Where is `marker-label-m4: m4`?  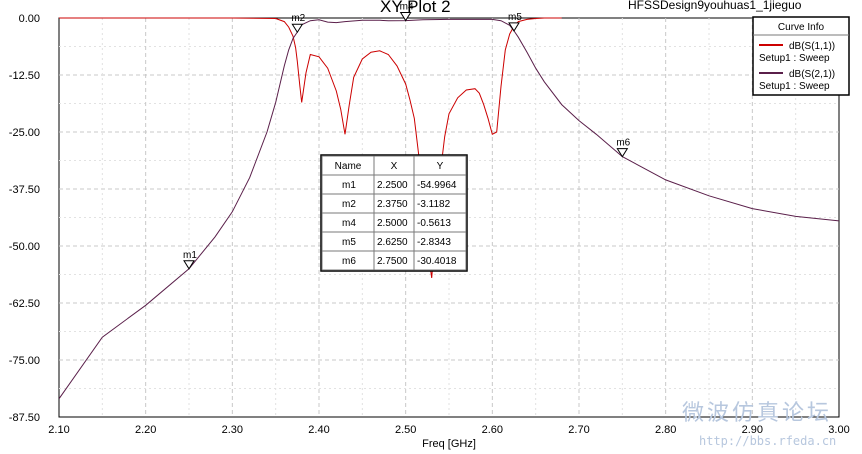 marker-label-m4: m4 is located at coordinates (407, 7).